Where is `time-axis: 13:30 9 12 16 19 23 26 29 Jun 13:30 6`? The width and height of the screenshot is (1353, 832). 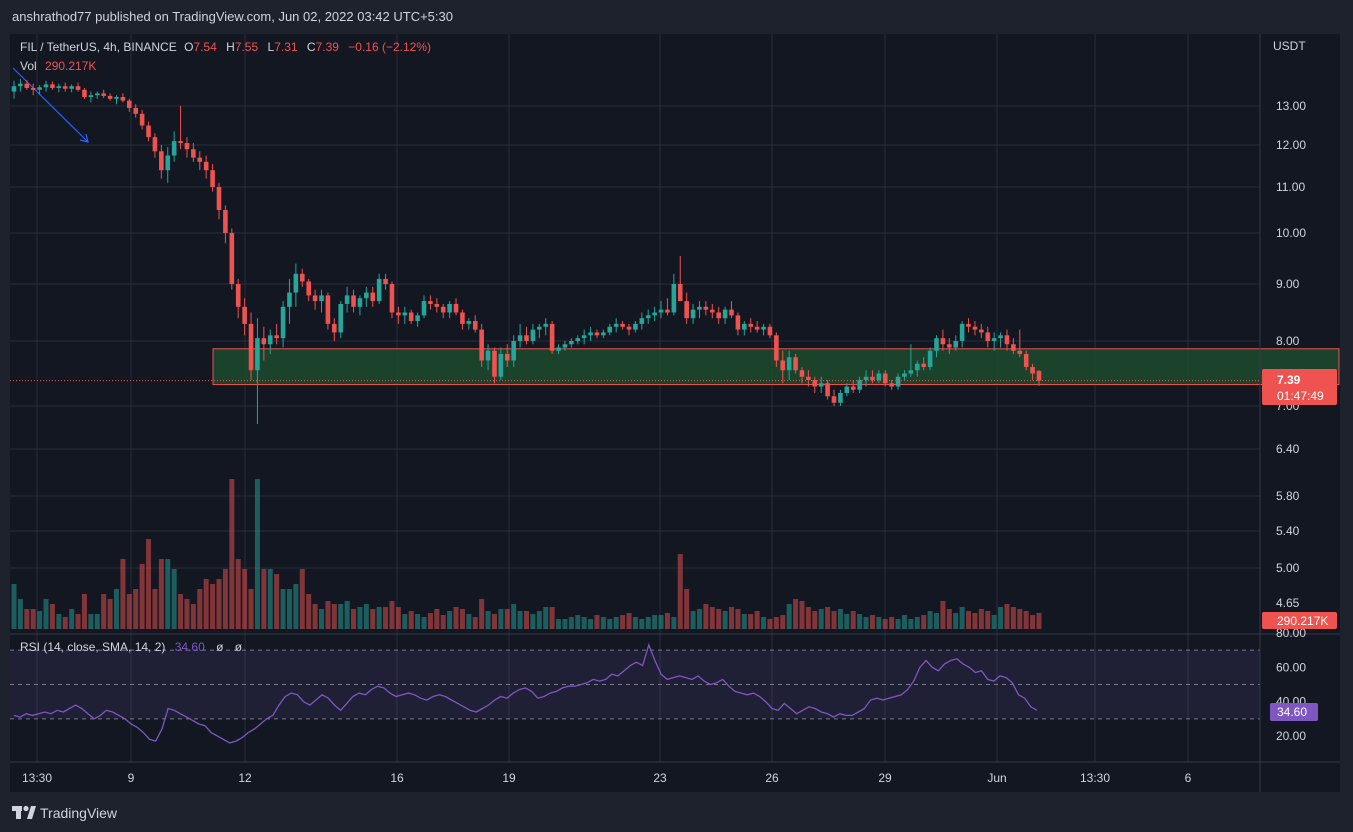 time-axis: 13:30 9 12 16 19 23 26 29 Jun 13:30 6 is located at coordinates (607, 778).